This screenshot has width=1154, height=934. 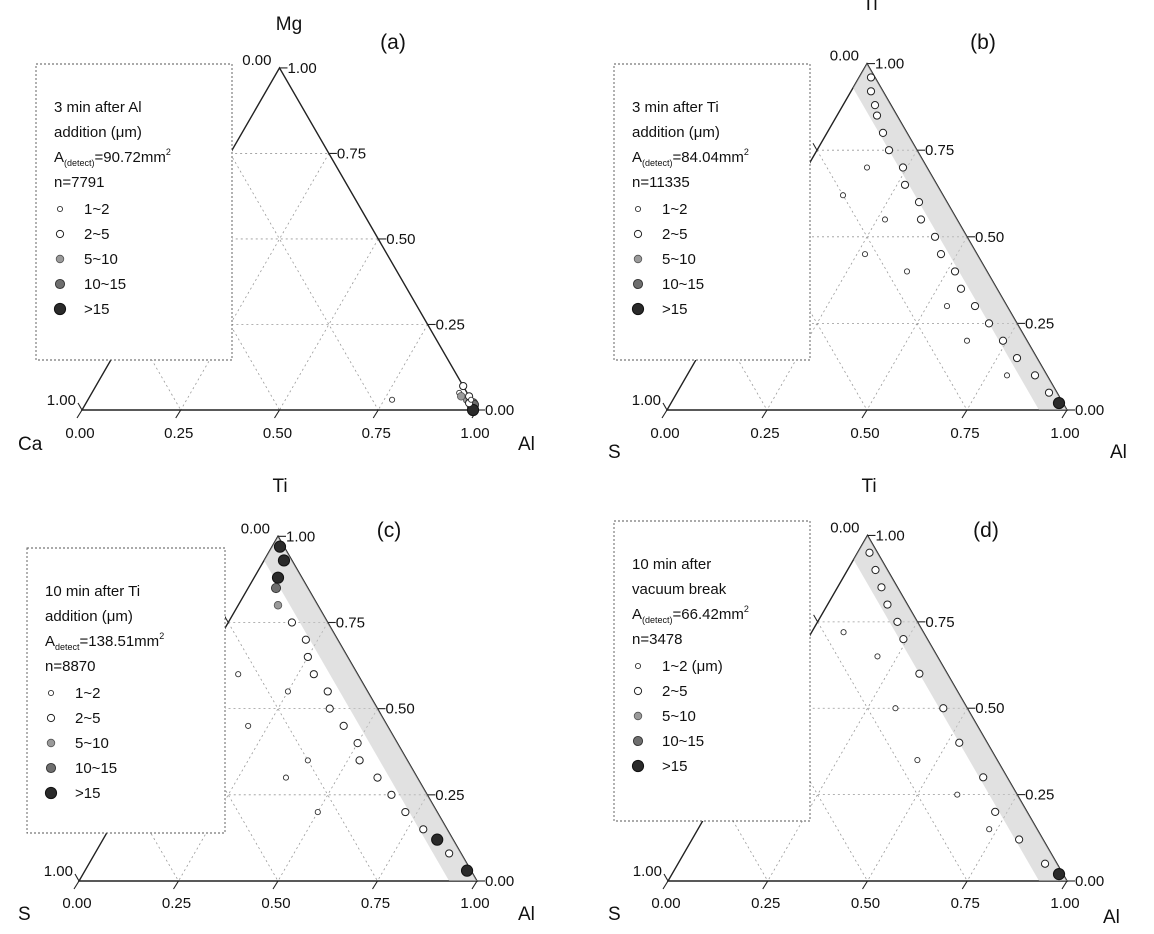 I want to click on legend-area: Adetect=138.51mm2, so click(x=104, y=641).